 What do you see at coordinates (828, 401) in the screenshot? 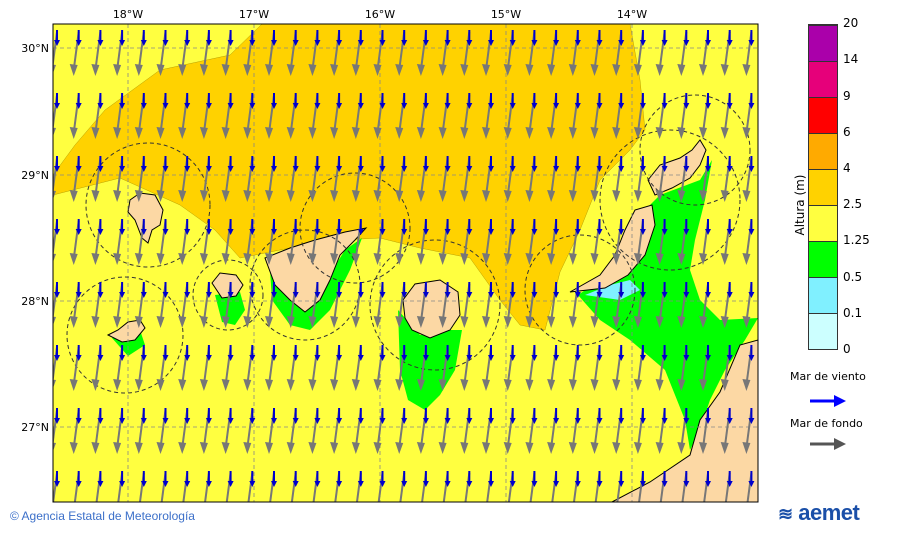
I see `blue-arrow-icon` at bounding box center [828, 401].